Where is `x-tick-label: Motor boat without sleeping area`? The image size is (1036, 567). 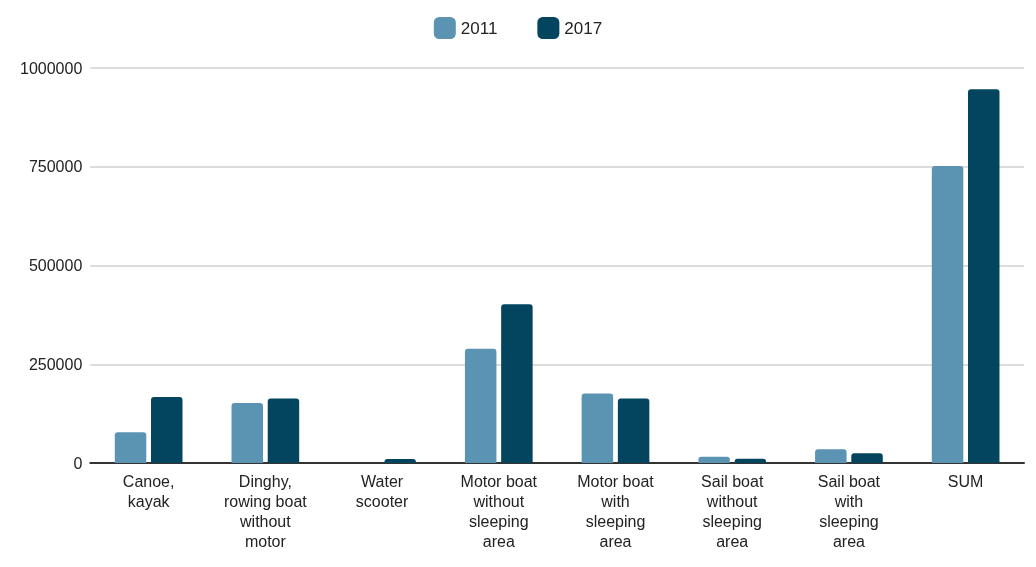
x-tick-label: Motor boat without sleeping area is located at coordinates (499, 511).